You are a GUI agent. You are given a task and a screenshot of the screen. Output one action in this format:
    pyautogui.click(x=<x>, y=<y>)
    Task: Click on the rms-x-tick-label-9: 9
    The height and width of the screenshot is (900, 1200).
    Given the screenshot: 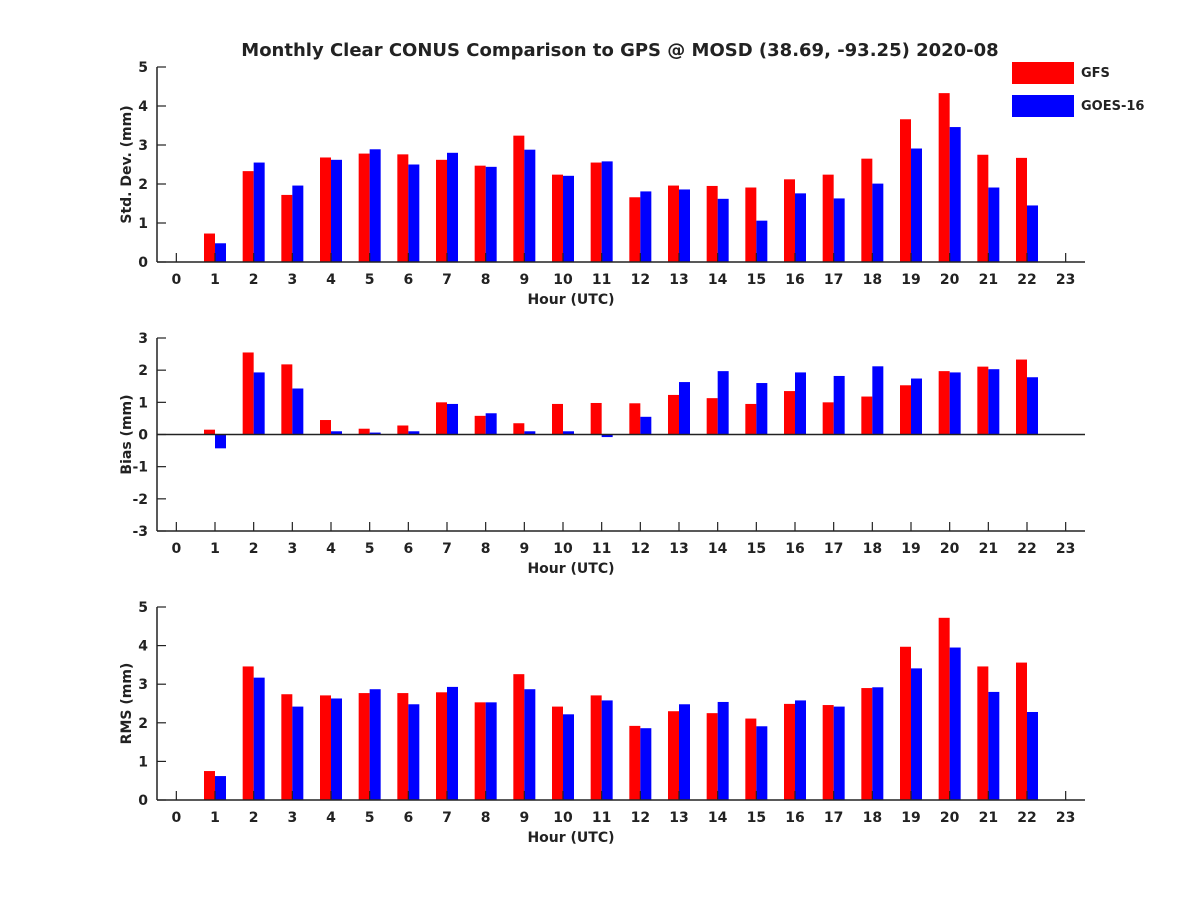 What is the action you would take?
    pyautogui.click(x=524, y=818)
    